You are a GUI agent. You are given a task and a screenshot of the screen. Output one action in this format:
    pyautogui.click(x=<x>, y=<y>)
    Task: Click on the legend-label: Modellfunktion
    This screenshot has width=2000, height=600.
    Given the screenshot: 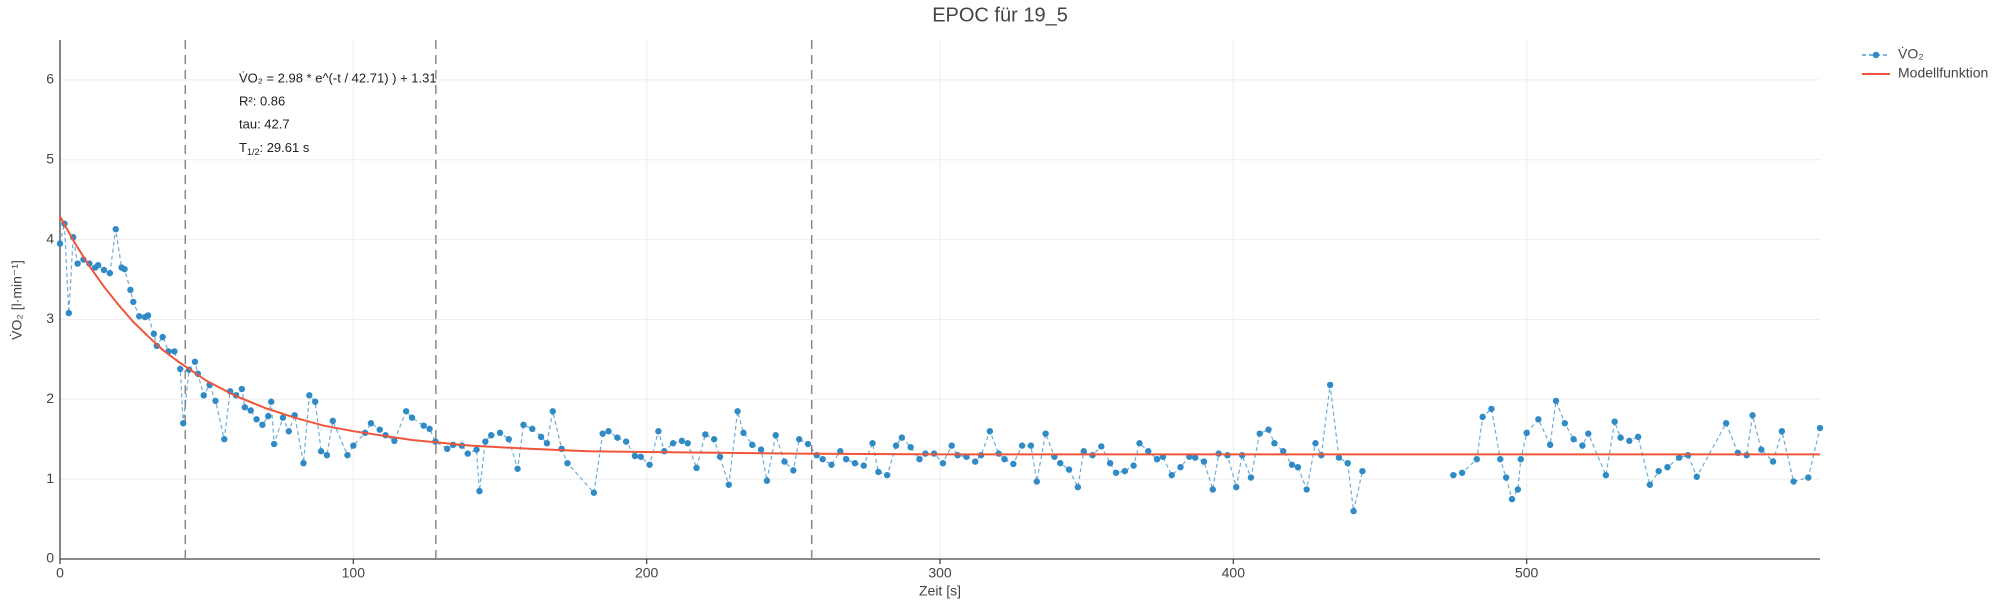 What is the action you would take?
    pyautogui.click(x=1943, y=73)
    